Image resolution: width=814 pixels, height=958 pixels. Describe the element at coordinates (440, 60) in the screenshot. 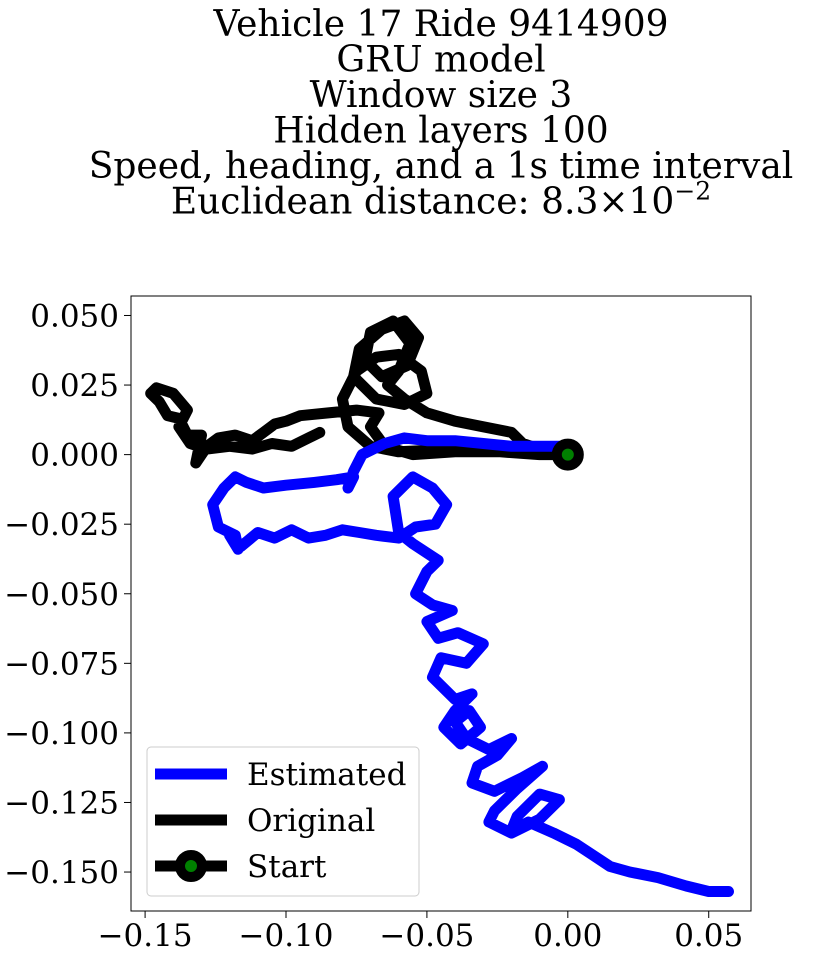

I see `title-line-2: GRU model` at that location.